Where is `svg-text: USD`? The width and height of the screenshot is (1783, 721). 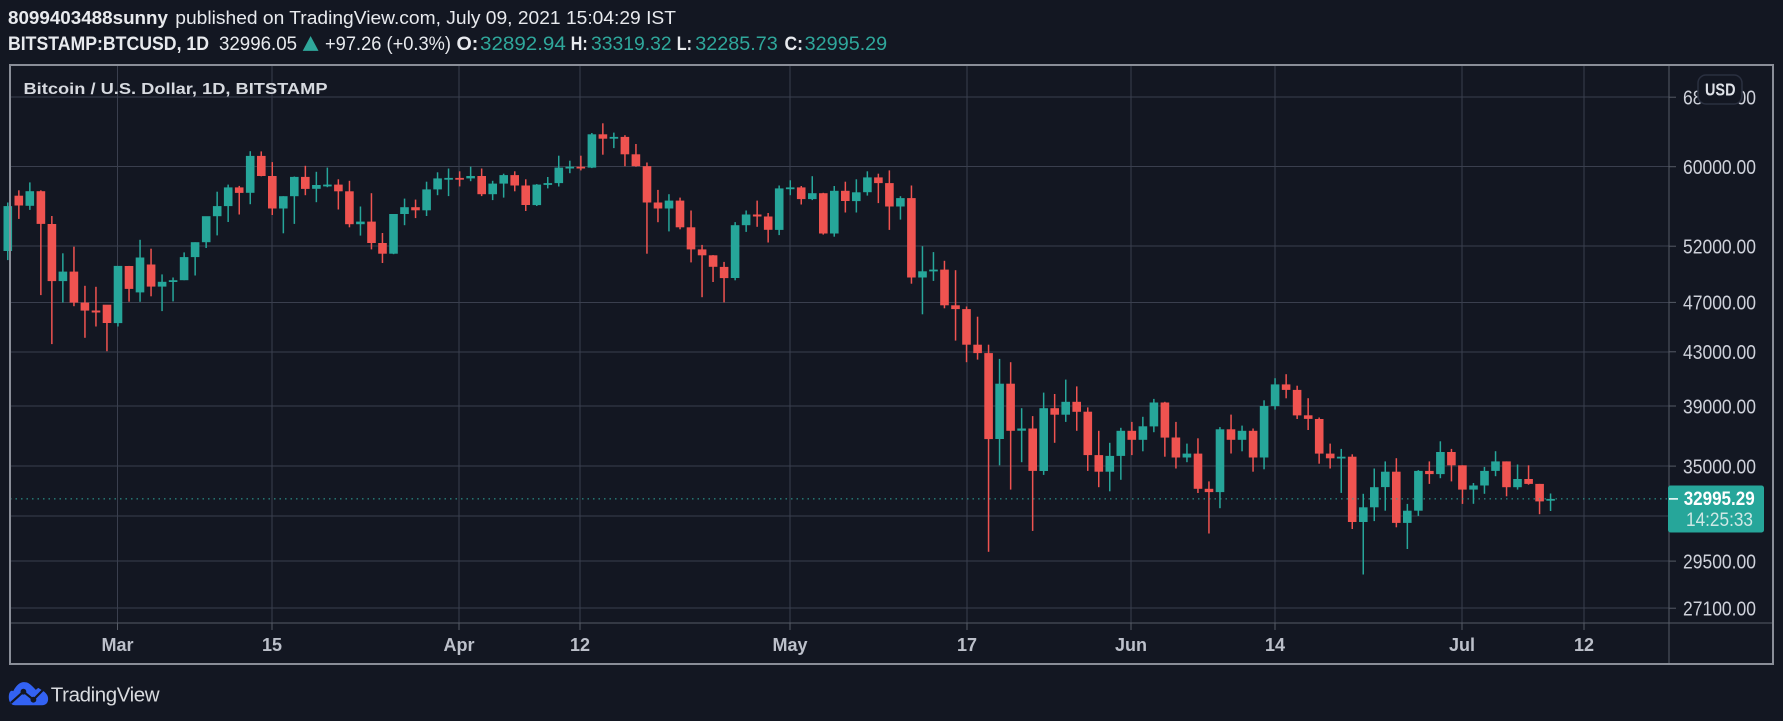
svg-text: USD is located at coordinates (1720, 90).